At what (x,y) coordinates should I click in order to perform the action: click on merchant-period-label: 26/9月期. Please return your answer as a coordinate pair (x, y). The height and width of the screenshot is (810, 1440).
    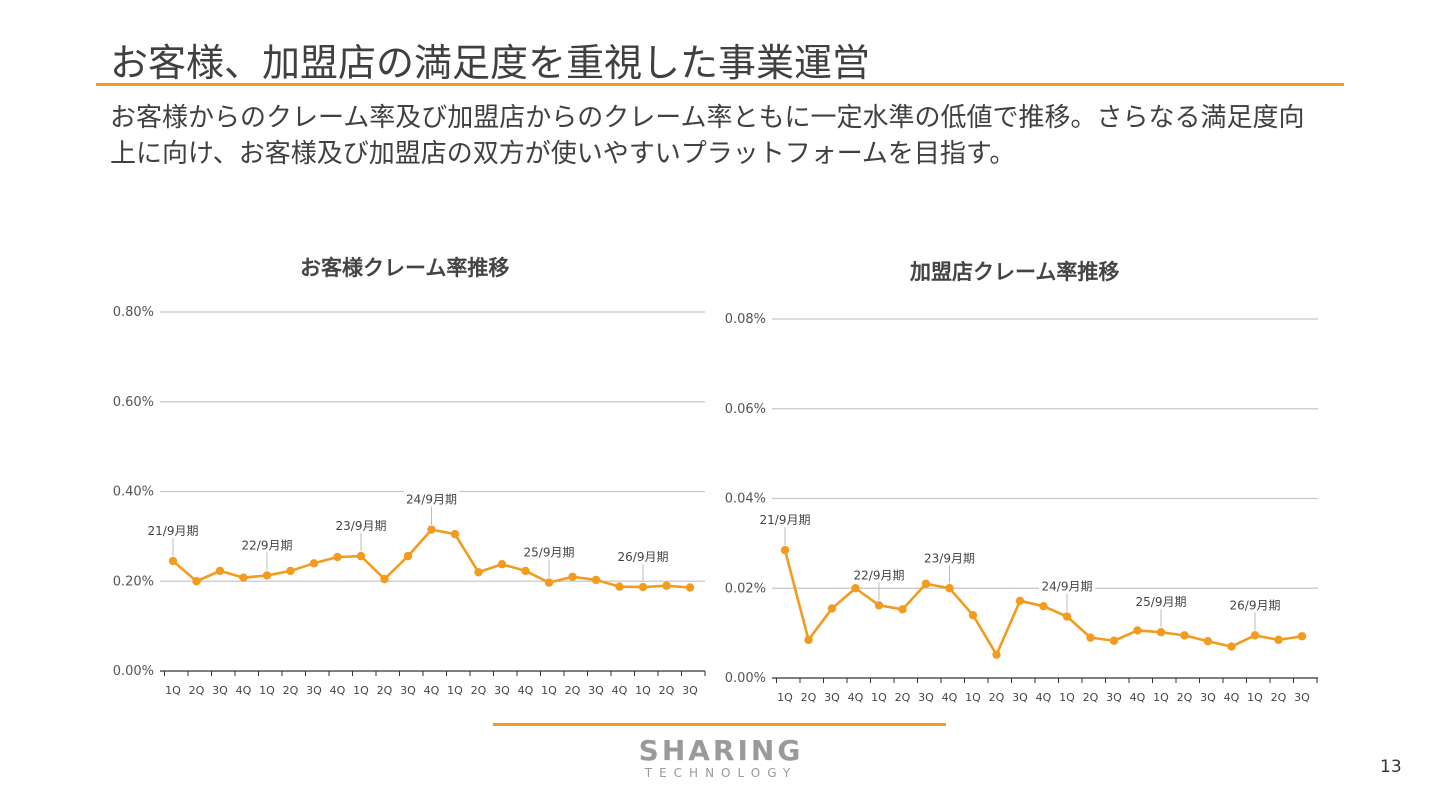
    Looking at the image, I should click on (1255, 605).